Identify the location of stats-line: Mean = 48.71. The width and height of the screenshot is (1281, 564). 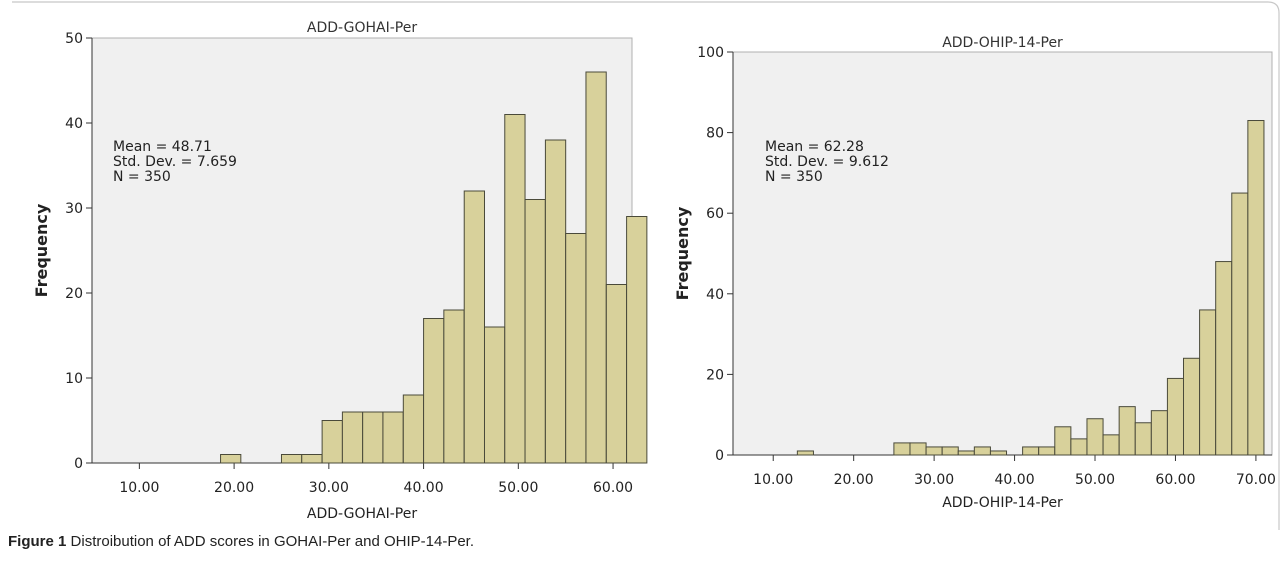
(162, 147).